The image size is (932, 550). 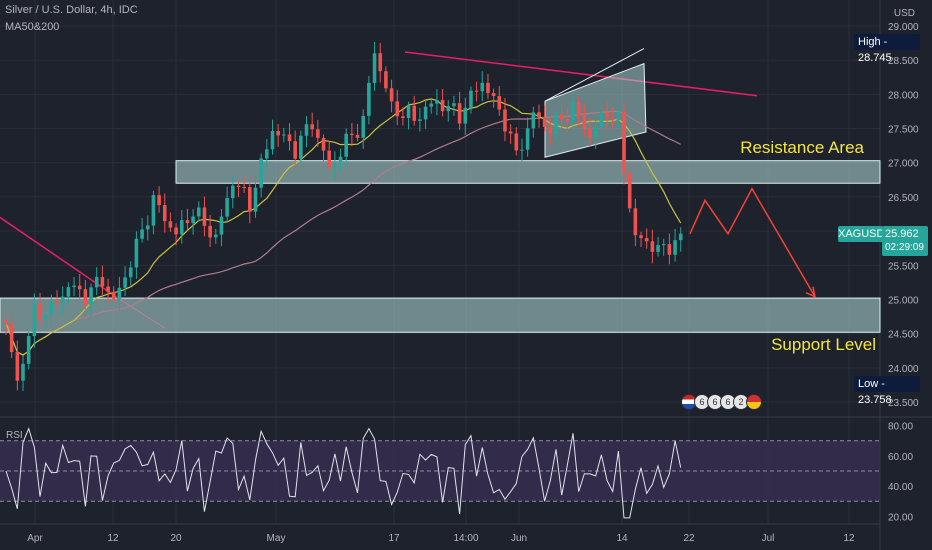 I want to click on price-tick: 23.500, so click(x=903, y=403).